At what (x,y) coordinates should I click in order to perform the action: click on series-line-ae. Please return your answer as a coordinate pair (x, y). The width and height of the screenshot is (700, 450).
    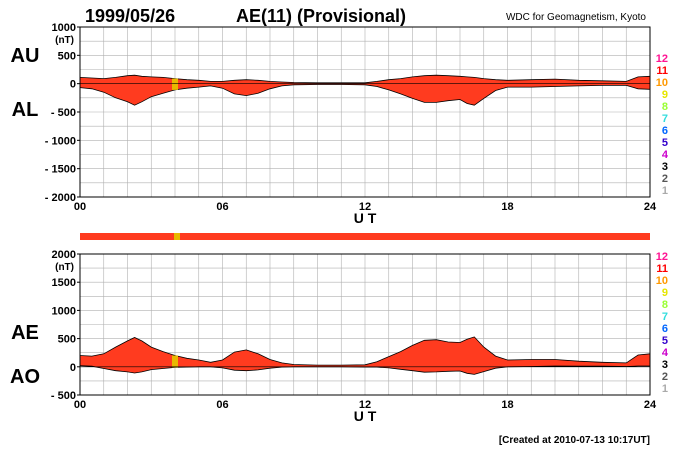
    Looking at the image, I should click on (365, 351).